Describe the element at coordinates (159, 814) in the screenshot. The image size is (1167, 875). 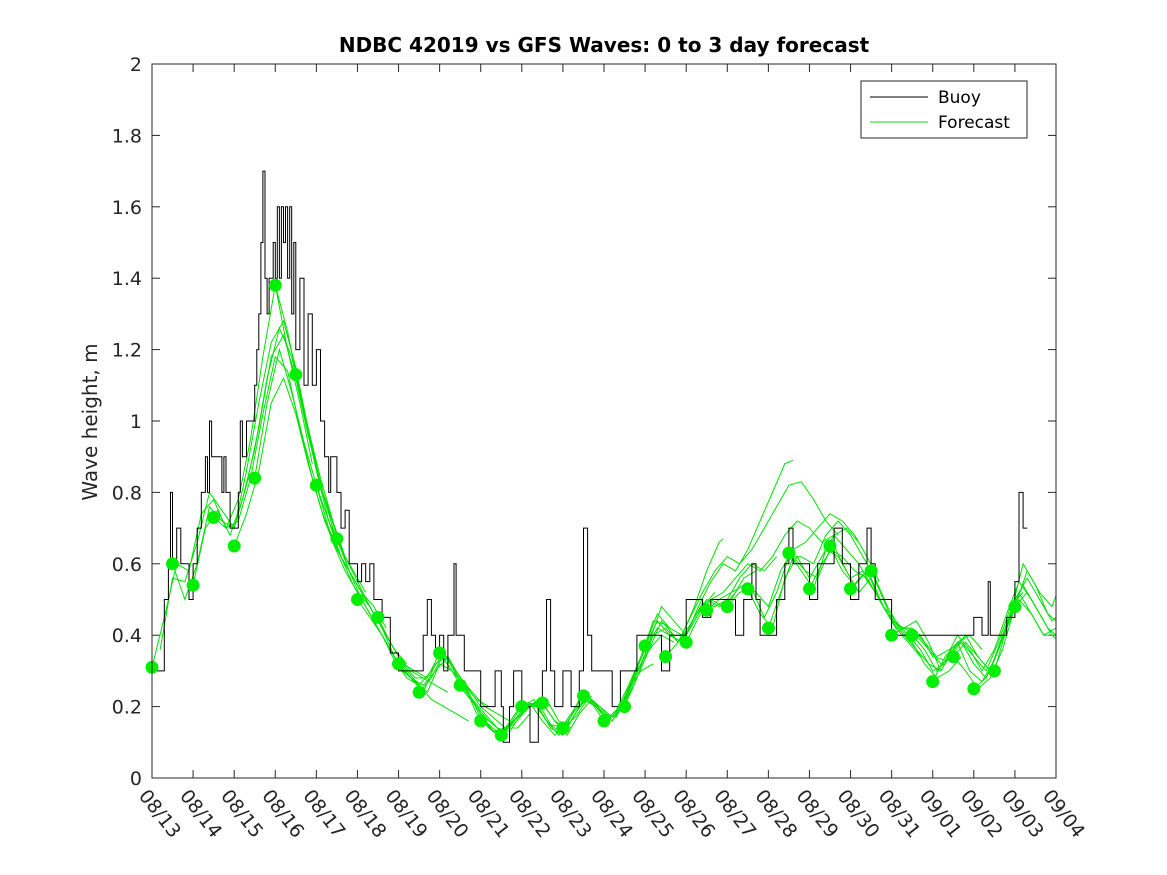
I see `x-tick-label: 08/13` at that location.